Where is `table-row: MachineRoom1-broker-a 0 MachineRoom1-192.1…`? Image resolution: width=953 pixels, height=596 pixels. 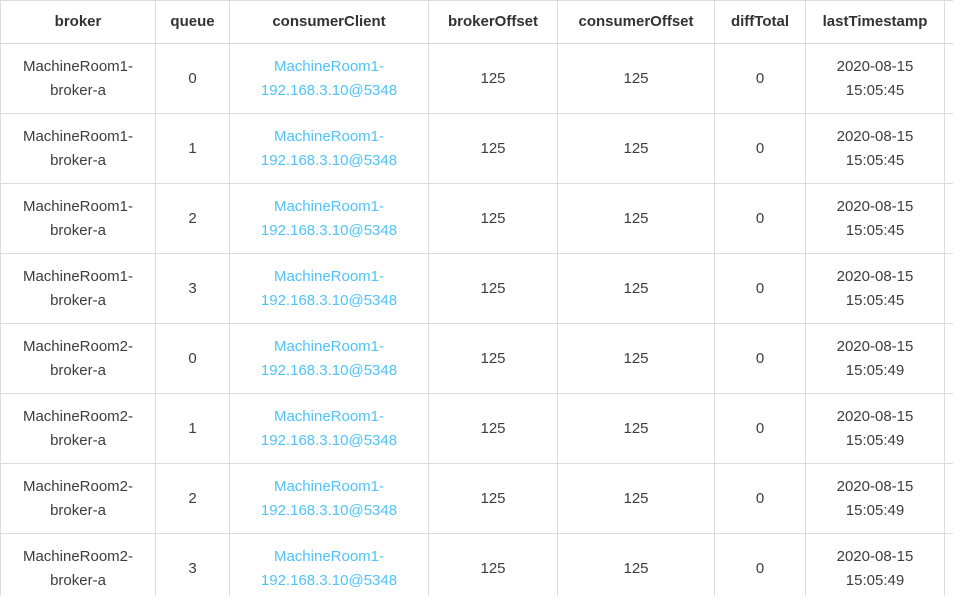 table-row: MachineRoom1-broker-a 0 MachineRoom1-192.1… is located at coordinates (476, 78).